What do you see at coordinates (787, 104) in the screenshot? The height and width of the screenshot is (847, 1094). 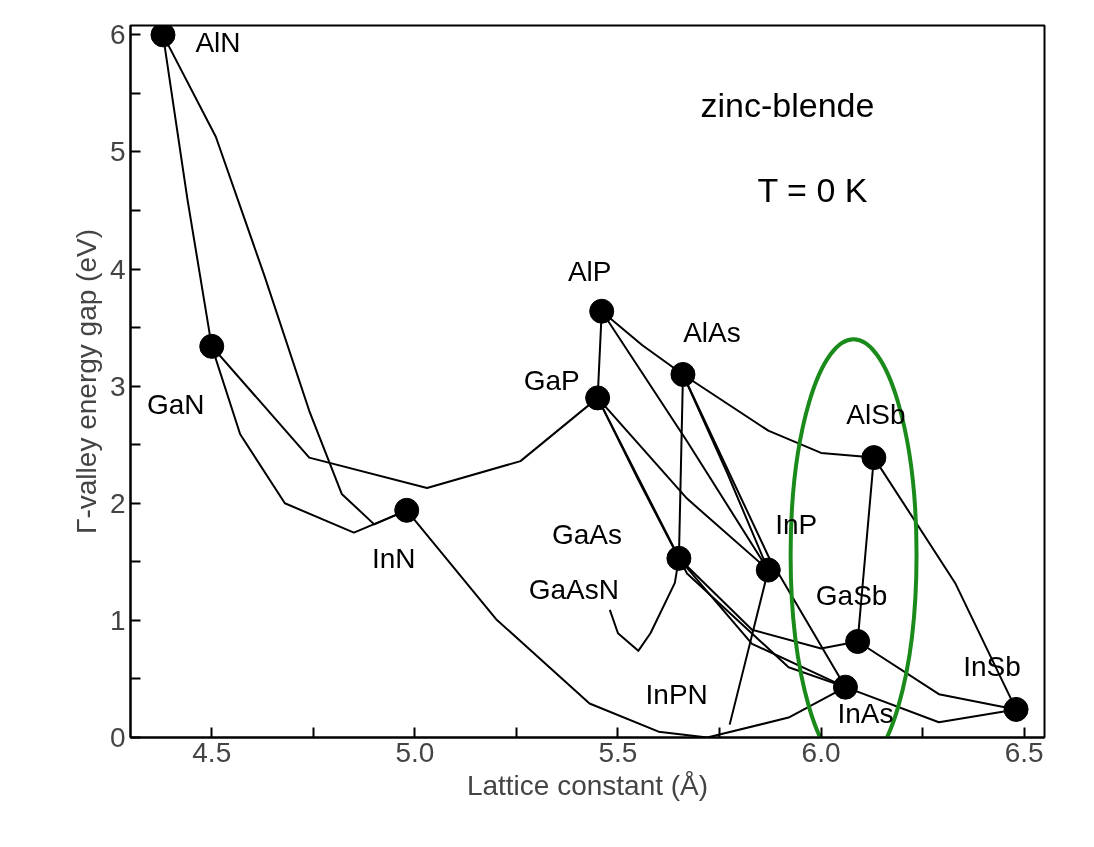 I see `annotation: zinc-blende` at bounding box center [787, 104].